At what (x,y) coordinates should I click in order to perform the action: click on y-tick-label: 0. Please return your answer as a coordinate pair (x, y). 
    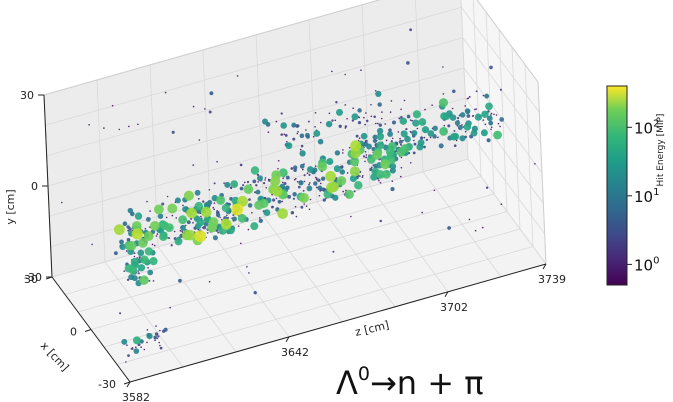
    Looking at the image, I should click on (34, 186).